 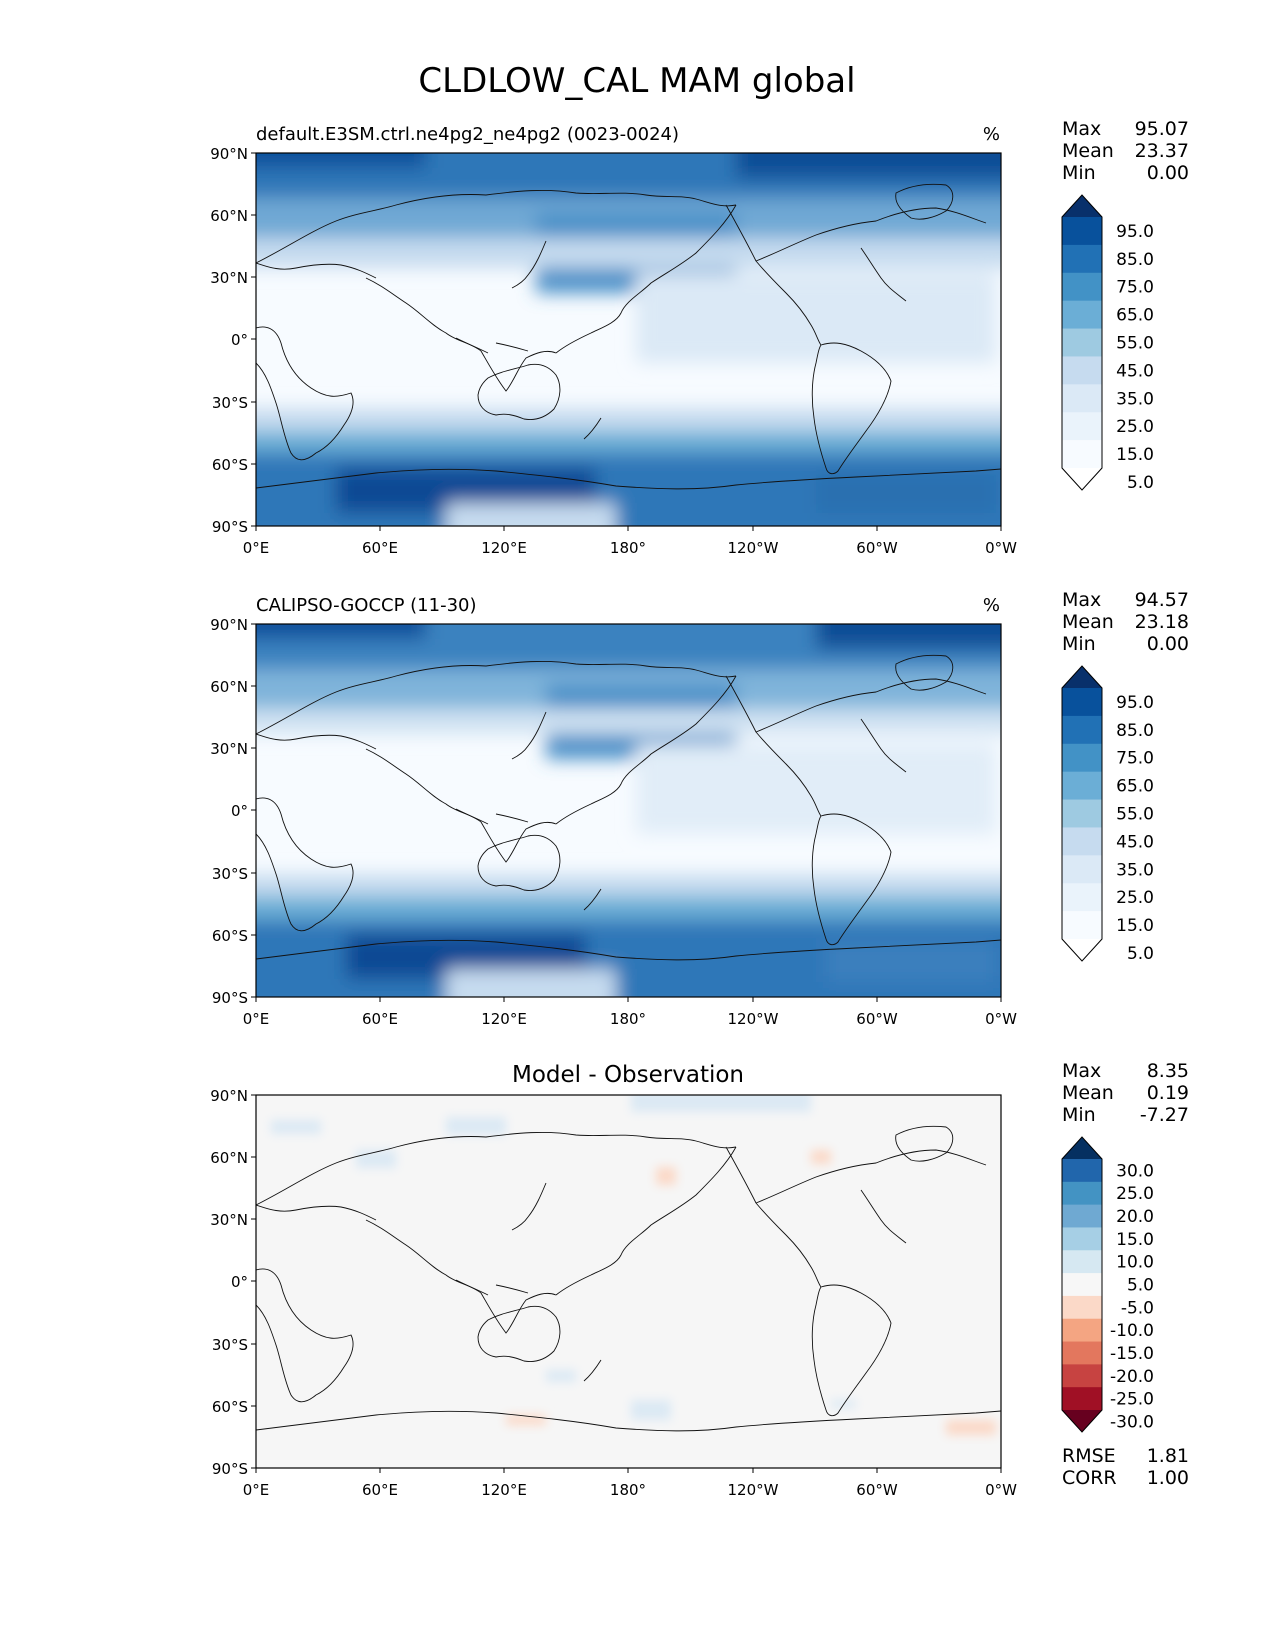 What do you see at coordinates (1135, 1263) in the screenshot?
I see `colorbar-label: 10.0` at bounding box center [1135, 1263].